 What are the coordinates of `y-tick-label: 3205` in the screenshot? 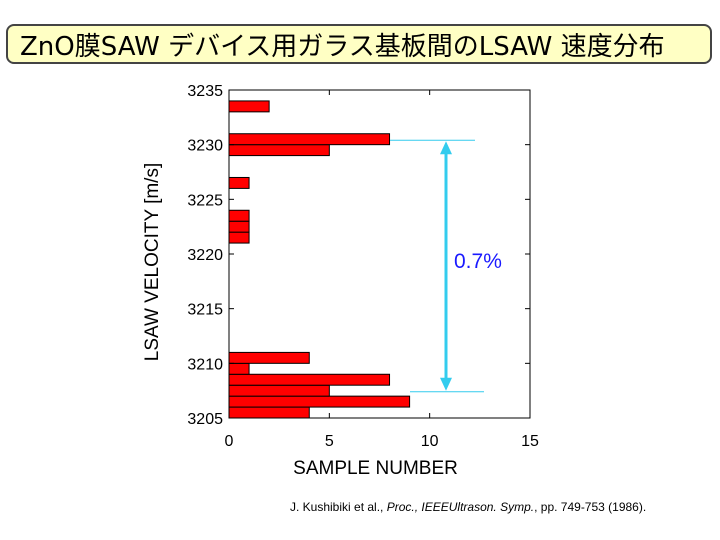 It's located at (205, 419).